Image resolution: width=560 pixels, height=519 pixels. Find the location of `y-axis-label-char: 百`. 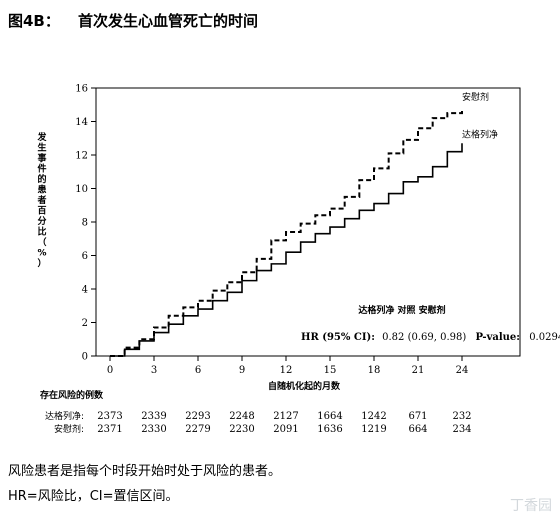

y-axis-label-char: 百 is located at coordinates (41, 211).